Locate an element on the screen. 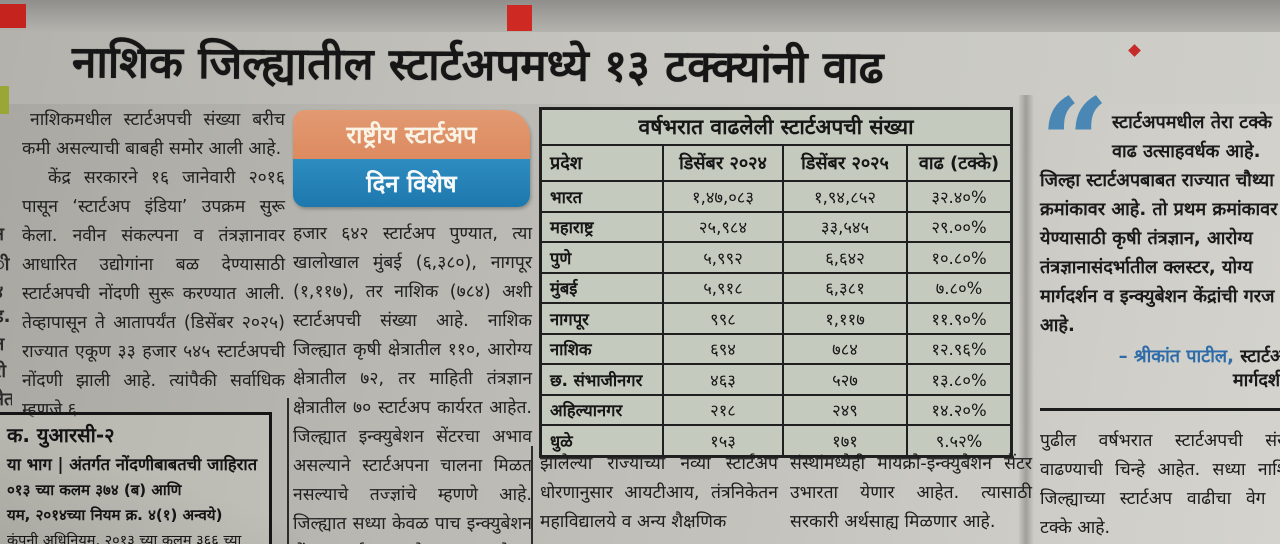 This screenshot has width=1280, height=544. table-title: वर्षभरात वाढलेली स्टार्टअपची संख्या is located at coordinates (776, 127).